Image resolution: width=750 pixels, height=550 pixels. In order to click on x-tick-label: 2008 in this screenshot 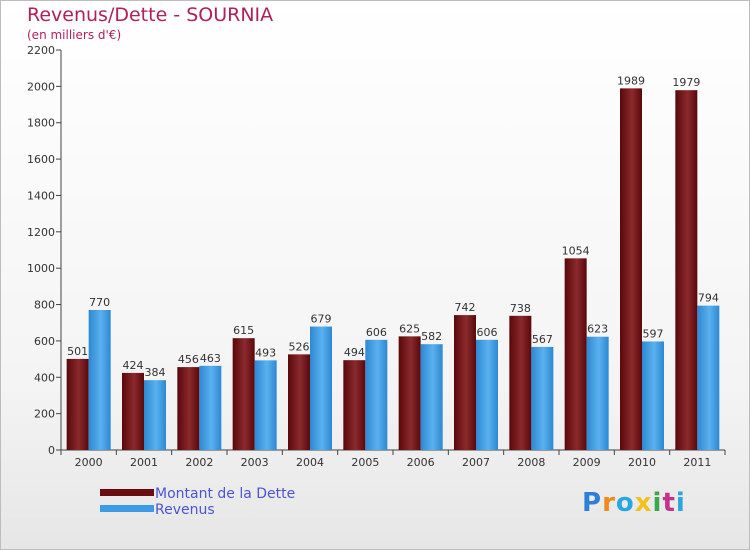, I will do `click(531, 462)`.